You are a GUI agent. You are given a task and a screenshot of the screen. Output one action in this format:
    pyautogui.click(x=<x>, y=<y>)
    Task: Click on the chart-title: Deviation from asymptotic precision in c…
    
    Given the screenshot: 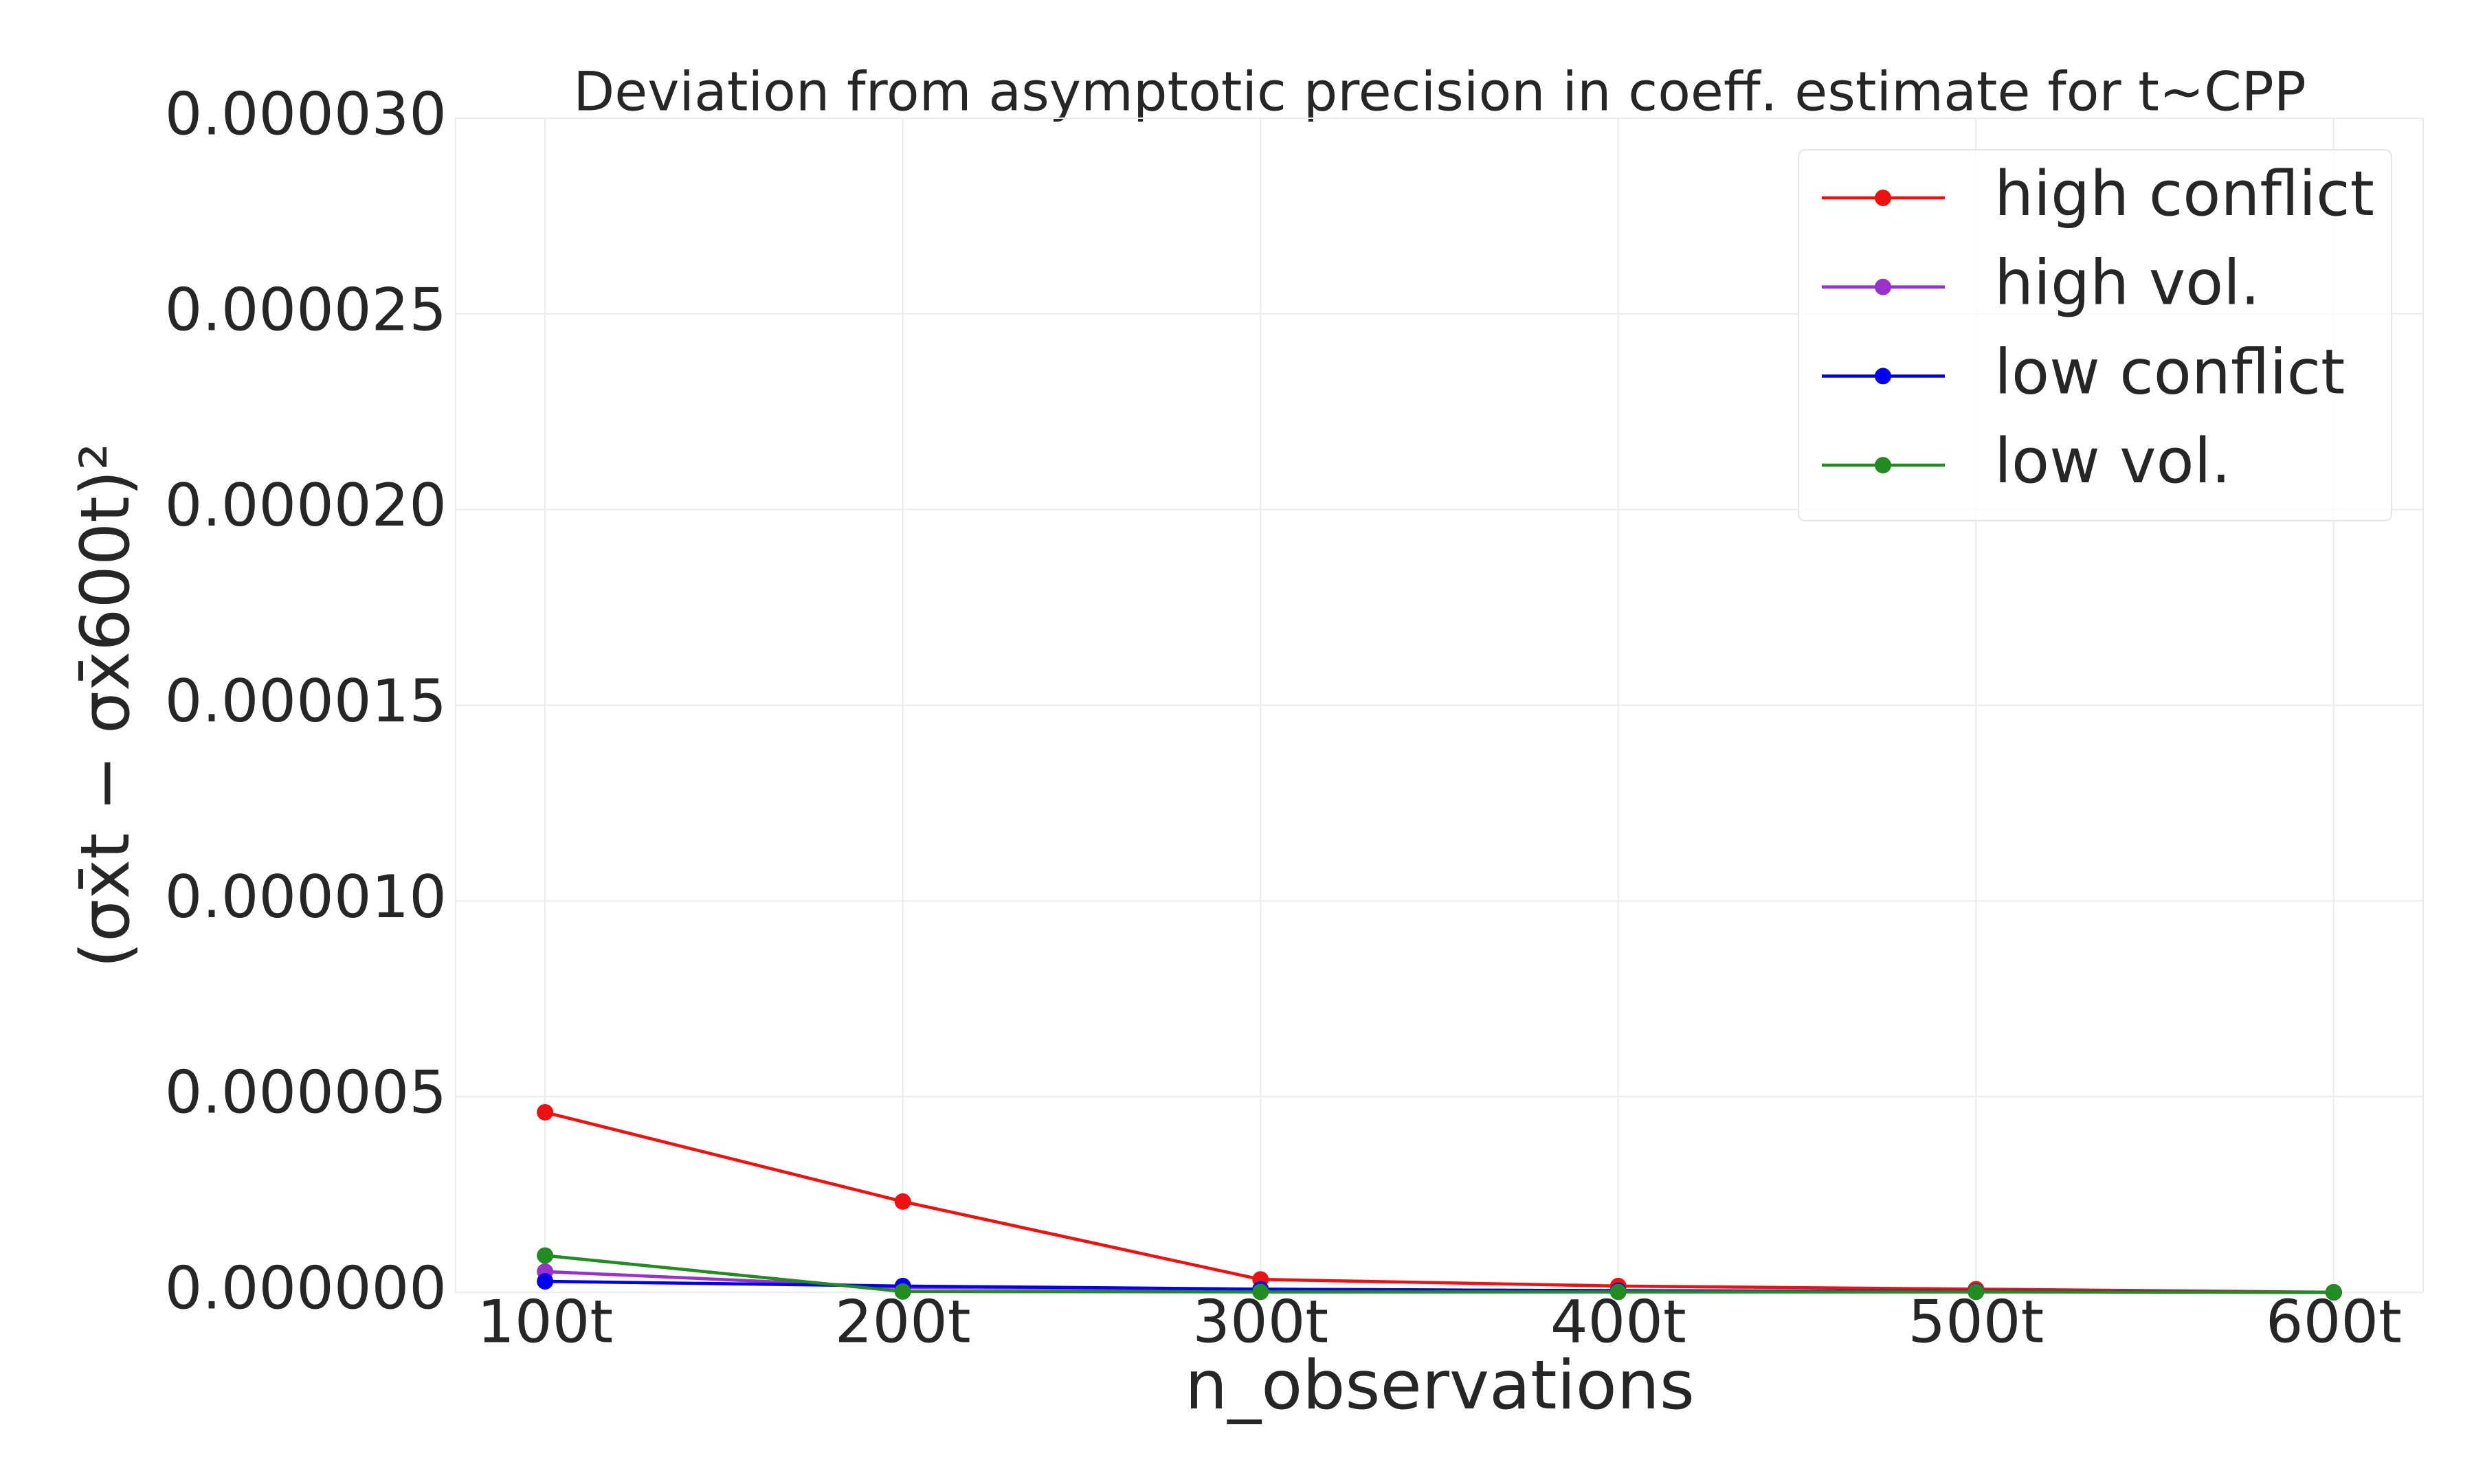 What is the action you would take?
    pyautogui.click(x=1439, y=92)
    